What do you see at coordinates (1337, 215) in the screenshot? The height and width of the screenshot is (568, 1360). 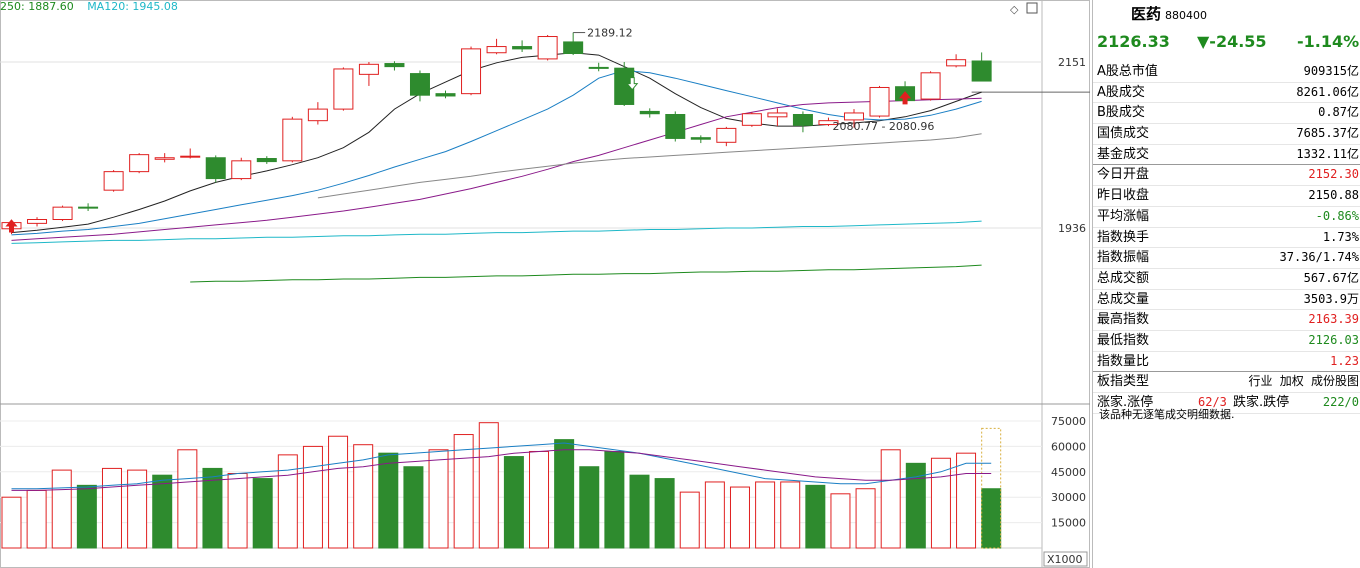 I see `quote-row-value: -0.86%` at bounding box center [1337, 215].